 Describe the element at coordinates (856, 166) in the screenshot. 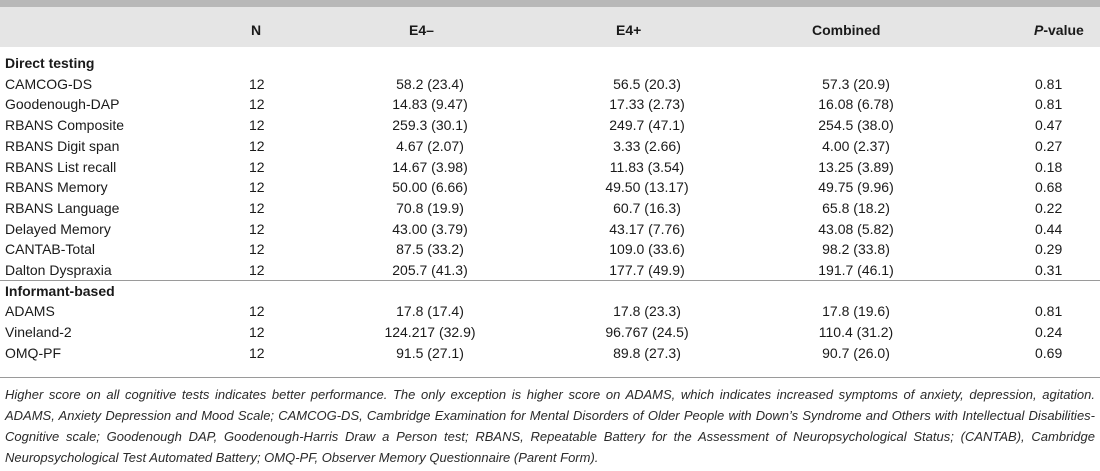

I see `row-combined: 13.25 (3.89)` at that location.